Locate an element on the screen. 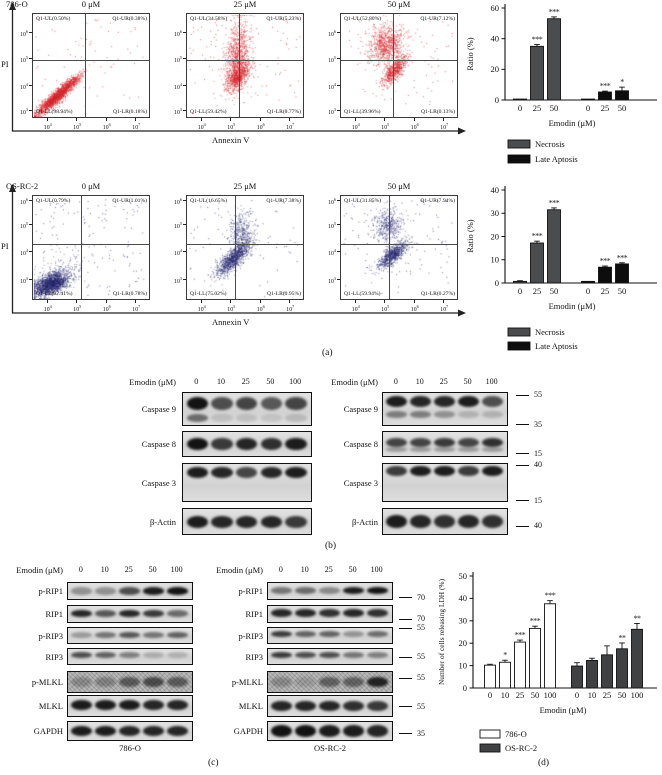 The width and height of the screenshot is (662, 775). emodin-header-label: Emodin (μM) is located at coordinates (39, 570).